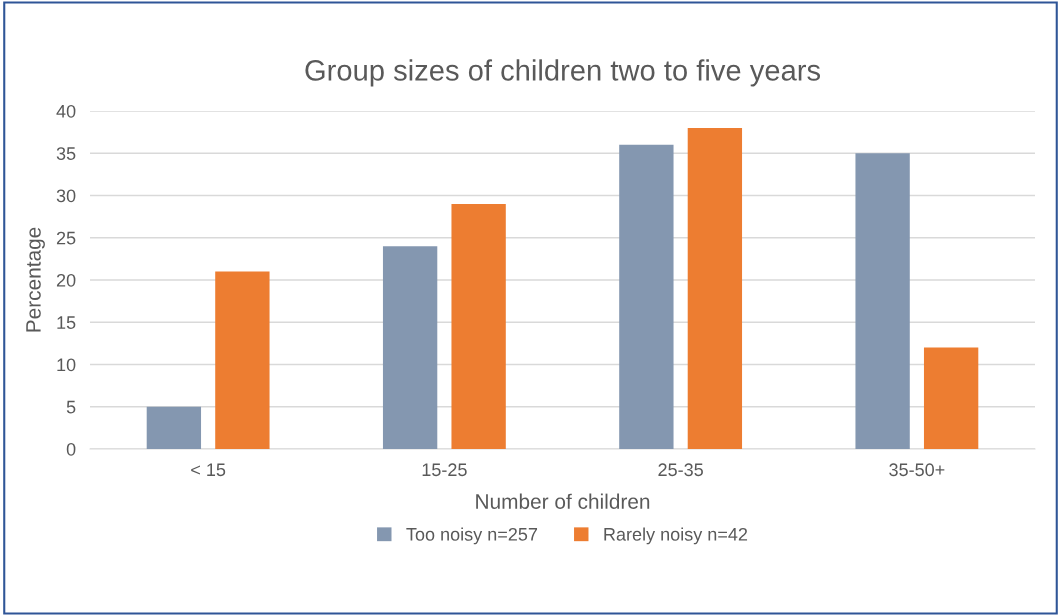 This screenshot has width=1061, height=616. Describe the element at coordinates (66, 238) in the screenshot. I see `y-tick-label: 25` at that location.